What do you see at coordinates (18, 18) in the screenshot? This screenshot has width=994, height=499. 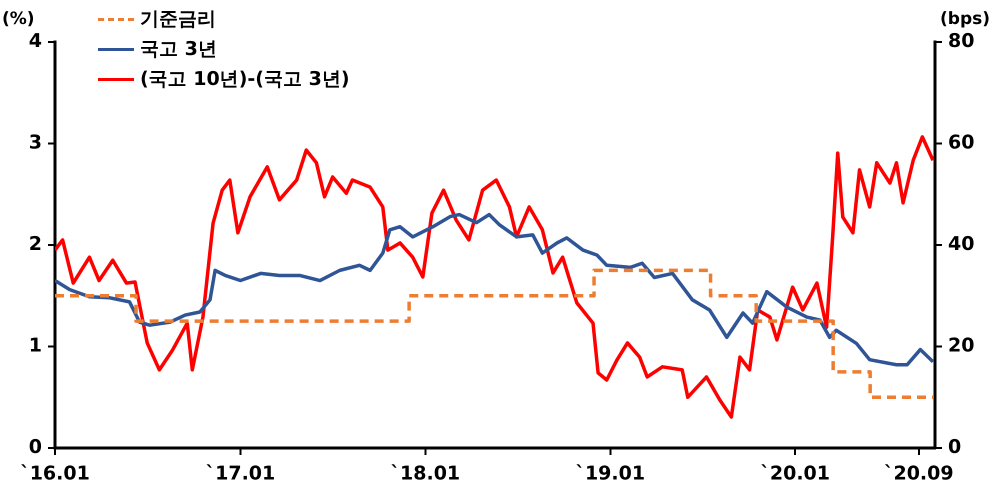 I see `y-axis-title: (%)` at bounding box center [18, 18].